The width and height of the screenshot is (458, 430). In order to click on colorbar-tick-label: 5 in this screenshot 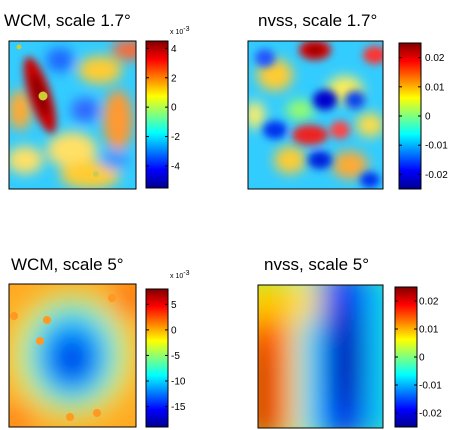, I will do `click(174, 305)`.